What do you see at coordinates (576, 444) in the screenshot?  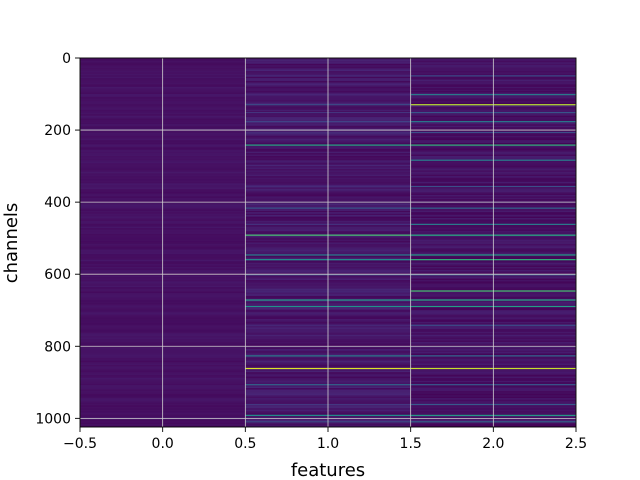 I see `x-tick-label: 2.5` at bounding box center [576, 444].